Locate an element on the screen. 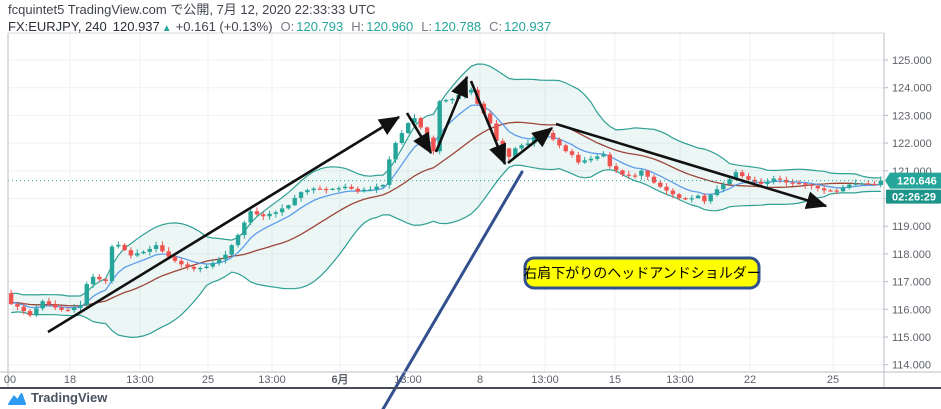  change-value: +0.161 (+0.13%) is located at coordinates (224, 26).